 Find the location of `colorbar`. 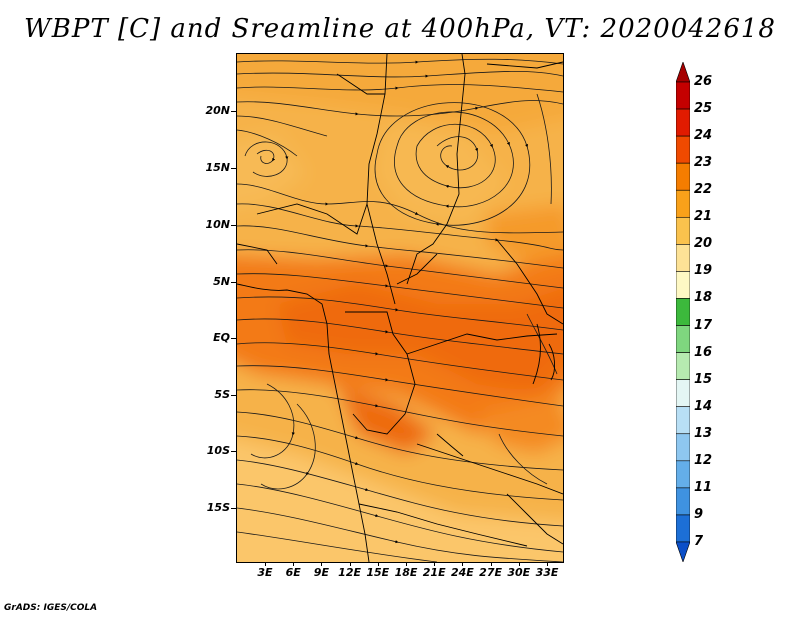

colorbar is located at coordinates (683, 312).